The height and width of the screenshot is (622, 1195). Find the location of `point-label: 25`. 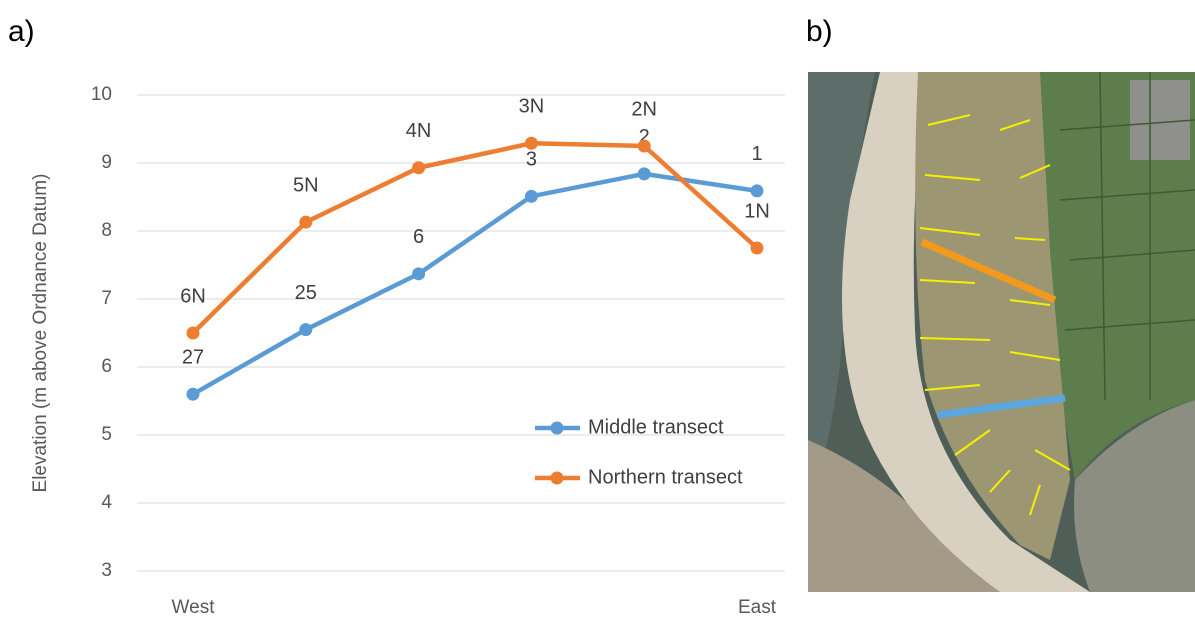

point-label: 25 is located at coordinates (306, 293).